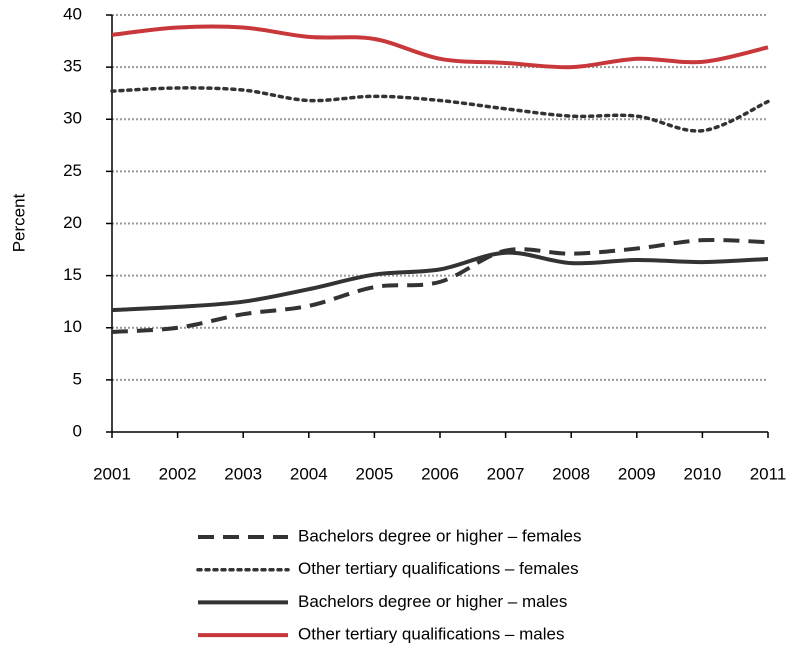 The width and height of the screenshot is (792, 651). I want to click on x-tick-label: 2006, so click(440, 473).